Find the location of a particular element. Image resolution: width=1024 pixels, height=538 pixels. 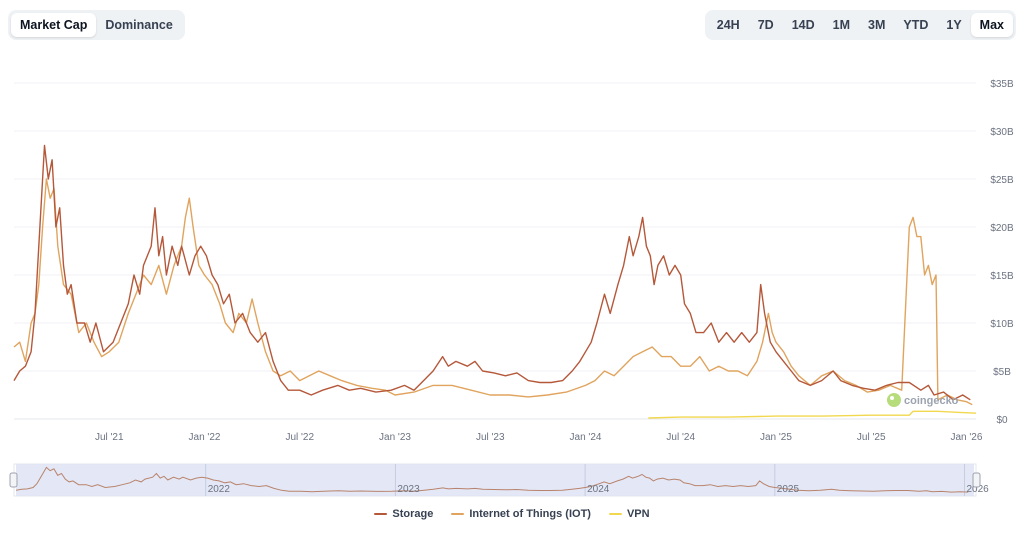

time-range-selector: 24H 7D 14D 1M 3M YTD 1Y Max is located at coordinates (860, 25).